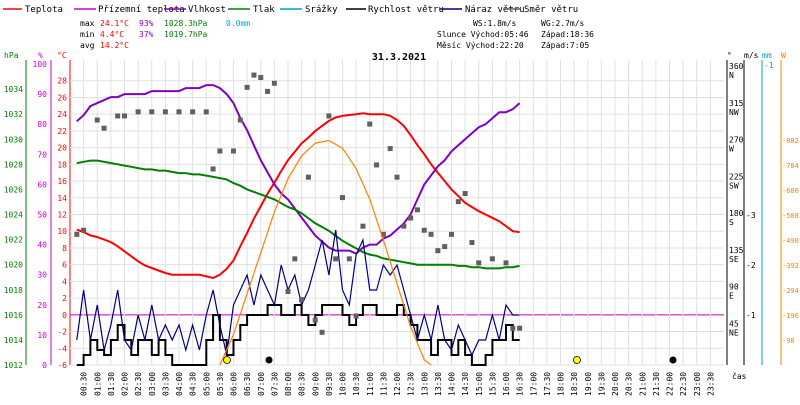 This screenshot has height=405, width=800. I want to click on stats-min-label: min, so click(87, 34).